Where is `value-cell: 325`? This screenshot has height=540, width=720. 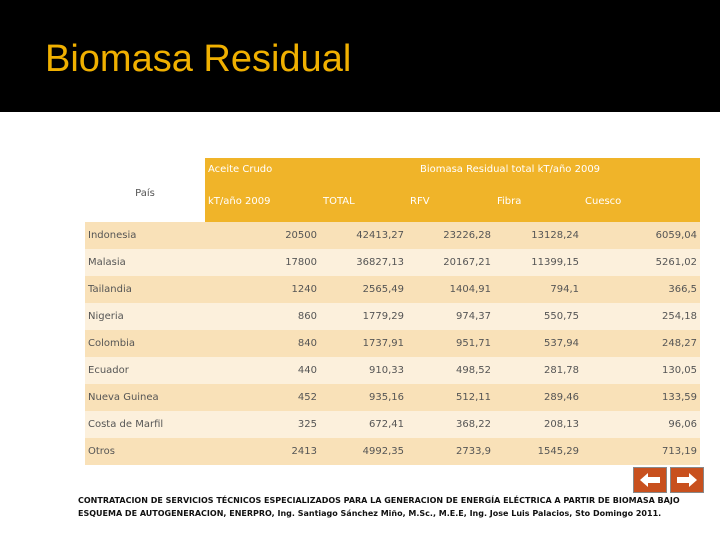
value-cell: 325 is located at coordinates (262, 424).